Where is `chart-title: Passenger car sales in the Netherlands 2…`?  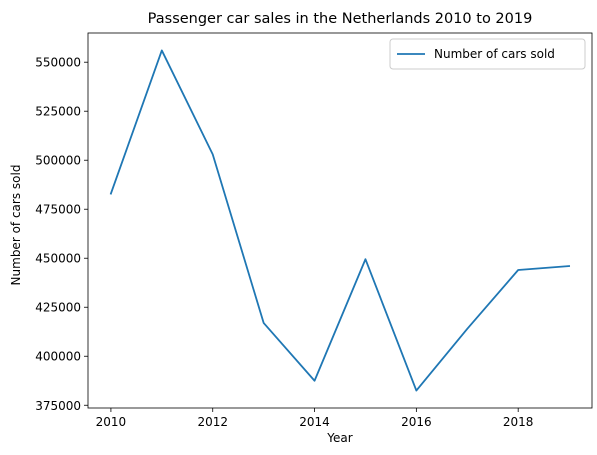
chart-title: Passenger car sales in the Netherlands 2… is located at coordinates (340, 19).